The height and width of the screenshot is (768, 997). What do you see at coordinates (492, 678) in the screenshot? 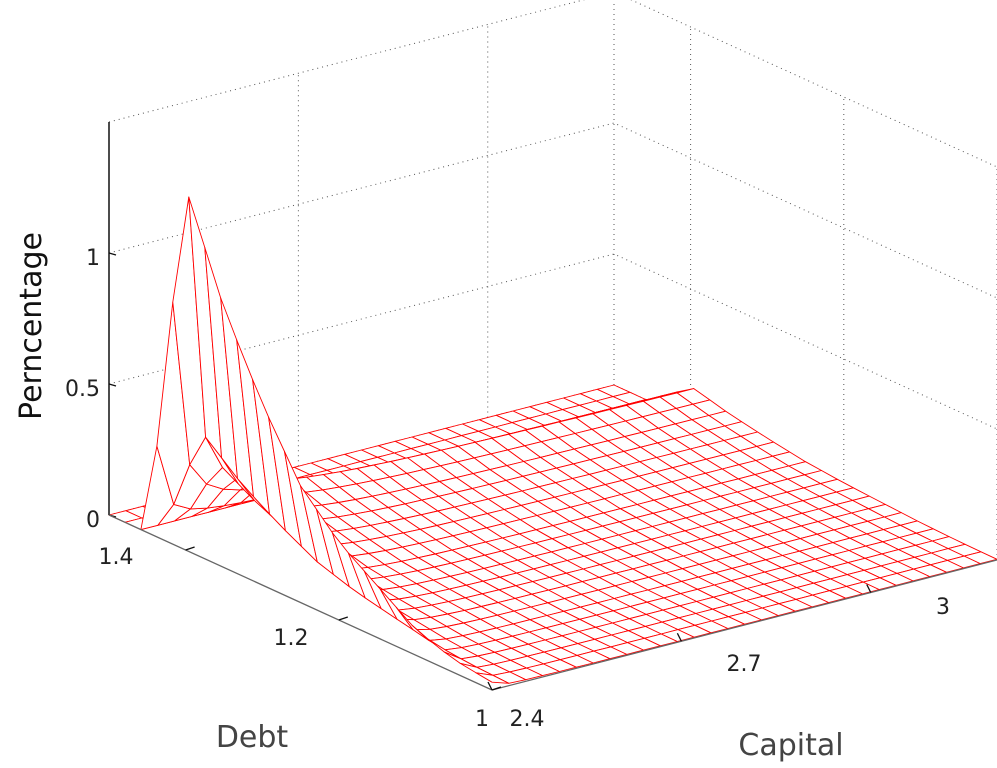
I see `mesh-cell` at bounding box center [492, 678].